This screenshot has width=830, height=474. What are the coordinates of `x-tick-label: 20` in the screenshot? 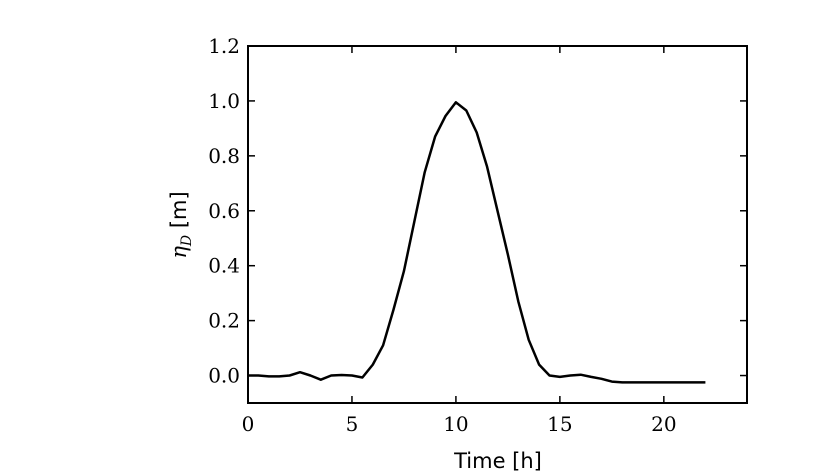 It's located at (663, 424).